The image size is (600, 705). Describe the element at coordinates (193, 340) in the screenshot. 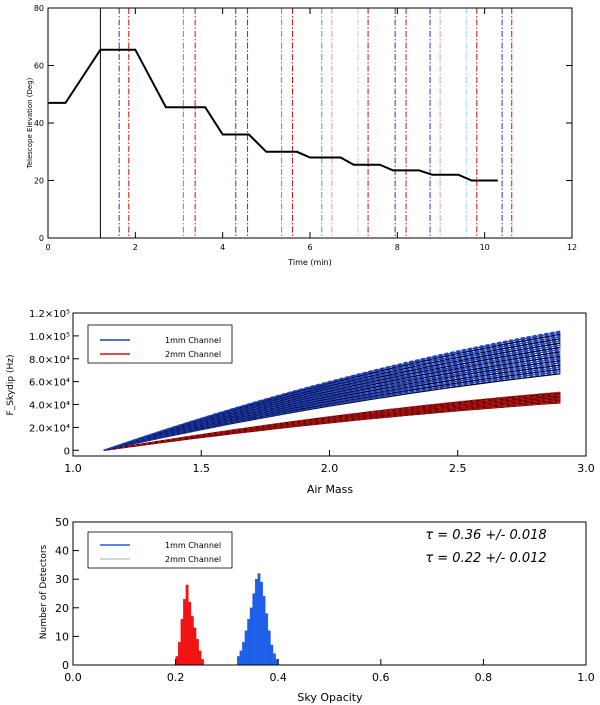

I see `skydip-legend-label-1mm: 1mm Channel` at that location.